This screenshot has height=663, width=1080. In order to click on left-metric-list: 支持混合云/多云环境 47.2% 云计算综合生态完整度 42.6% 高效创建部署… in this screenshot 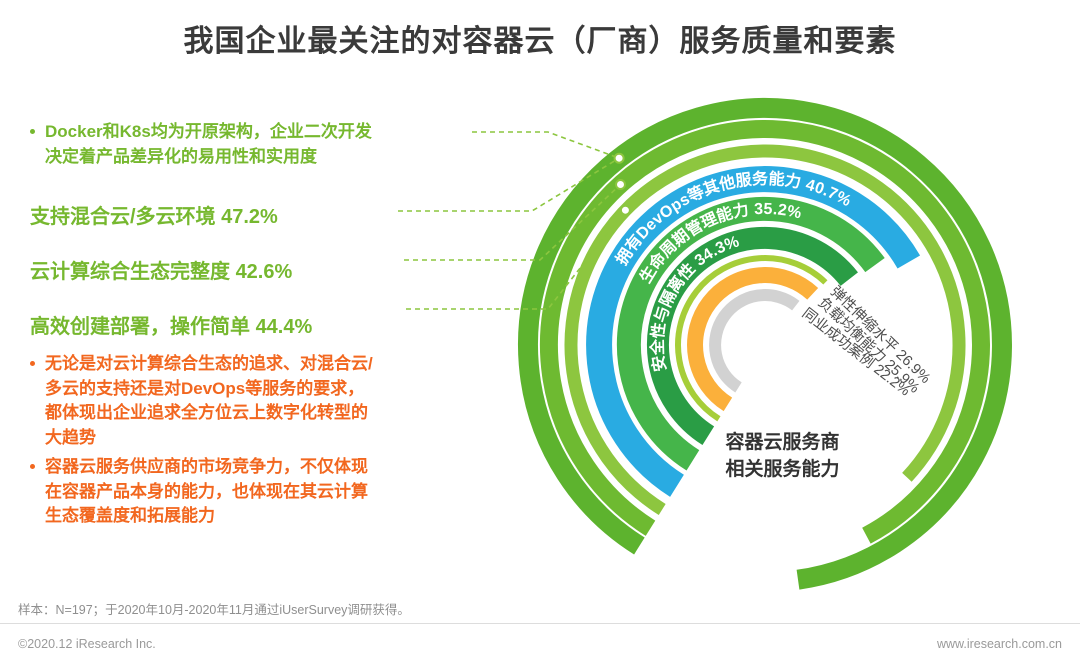, I will do `click(171, 282)`.